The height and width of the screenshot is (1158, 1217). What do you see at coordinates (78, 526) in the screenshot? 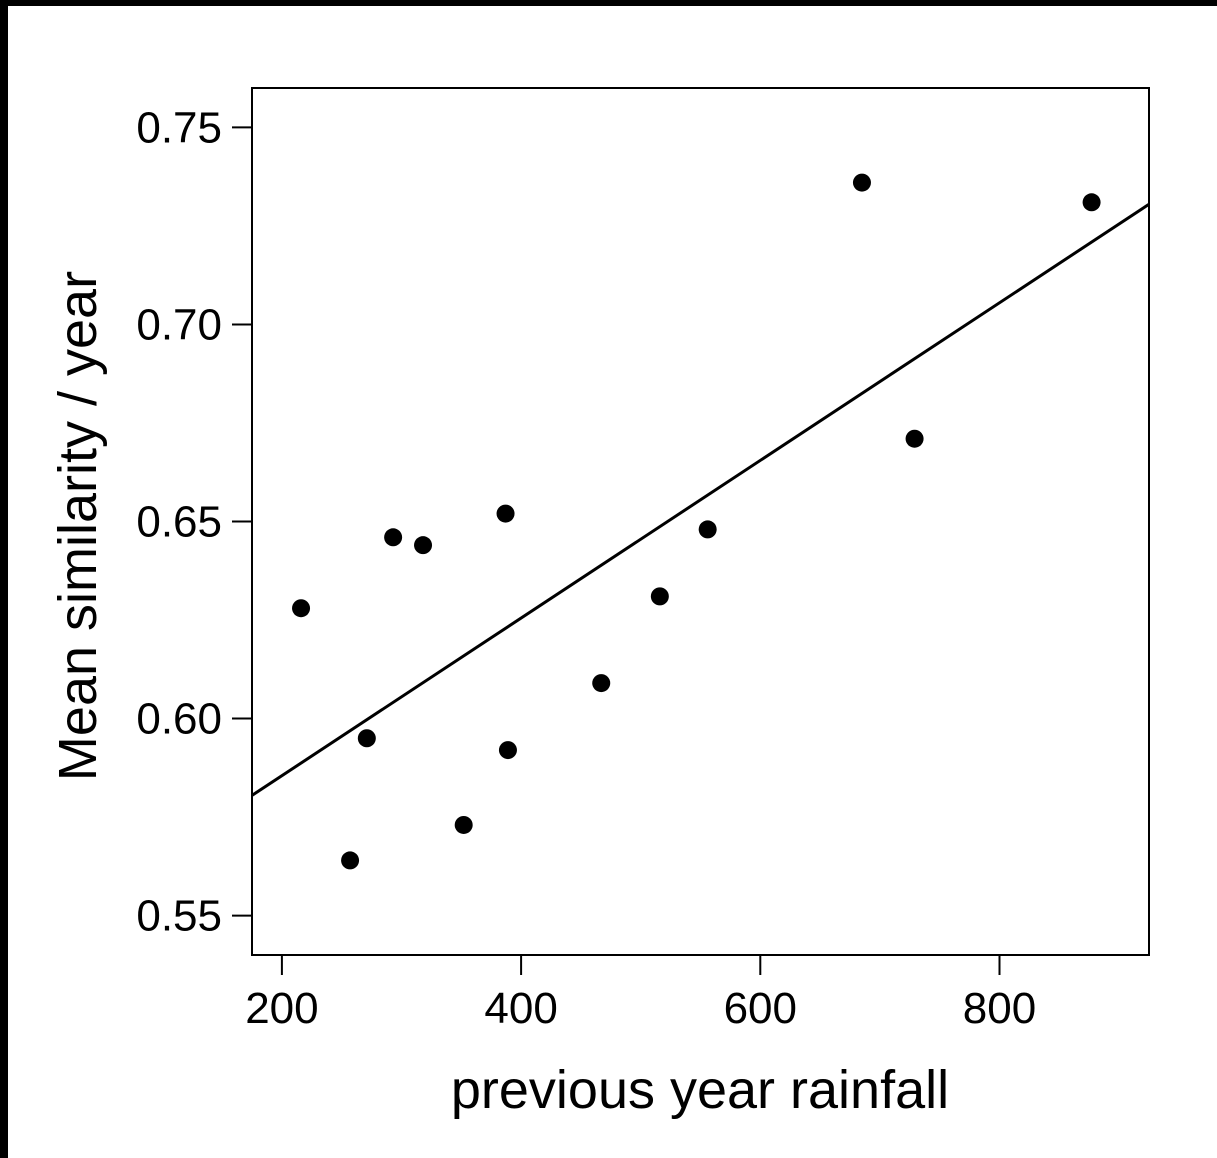
I see `y-axis-title: Mean similarity / year` at bounding box center [78, 526].